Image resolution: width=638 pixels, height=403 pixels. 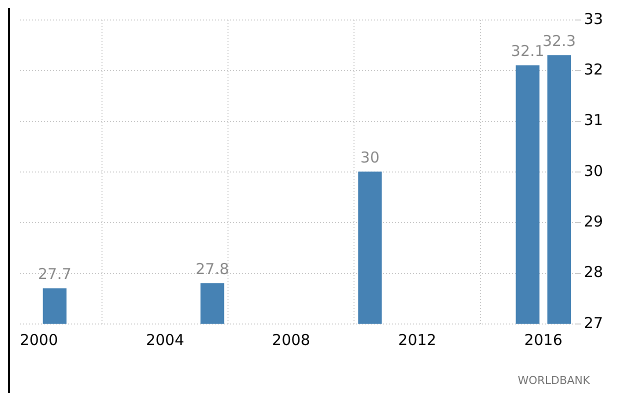 What do you see at coordinates (213, 269) in the screenshot?
I see `data-label: 27.8` at bounding box center [213, 269].